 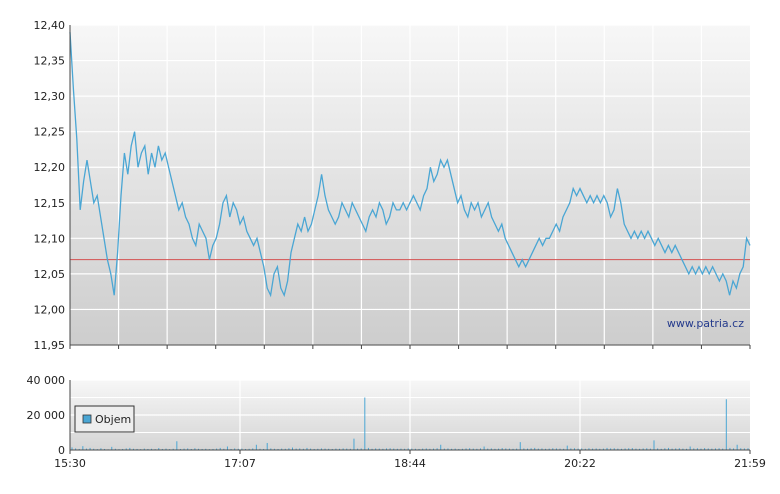 What do you see at coordinates (50, 96) in the screenshot?
I see `price-y-tick-label: 12,30` at bounding box center [50, 96].